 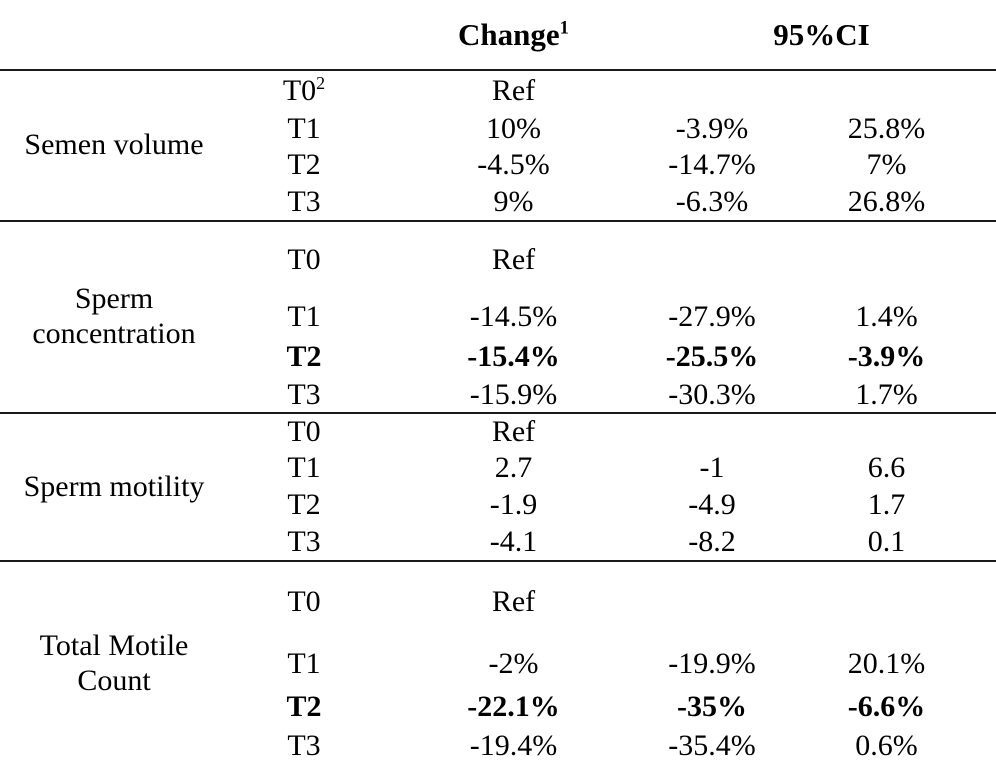 I want to click on header-change: Change1, so click(x=513, y=35).